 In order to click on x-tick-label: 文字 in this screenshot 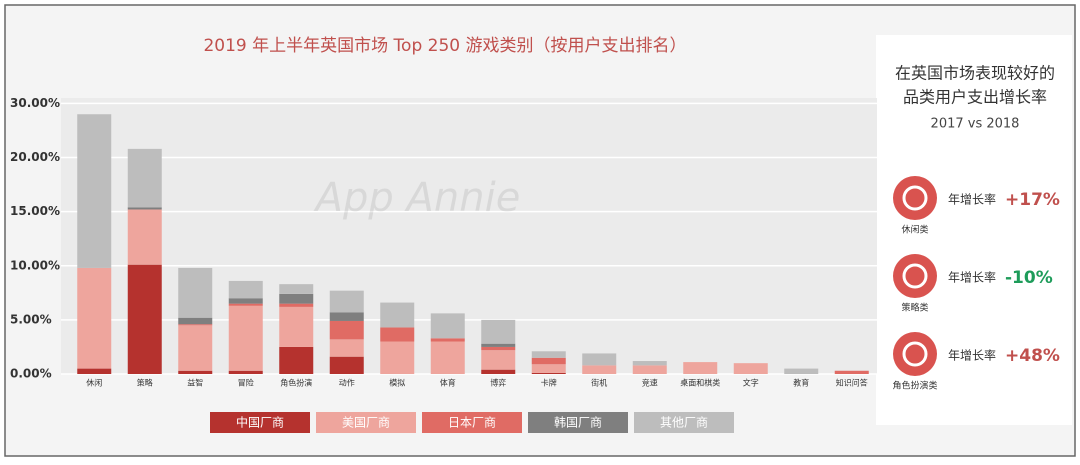, I will do `click(751, 383)`.